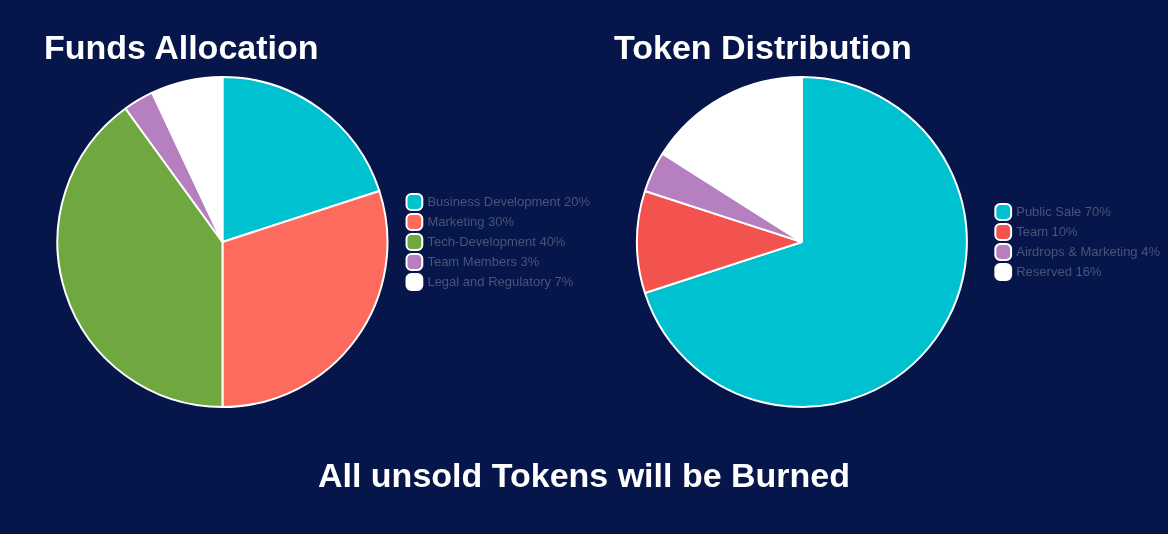 The image size is (1168, 534). Describe the element at coordinates (763, 48) in the screenshot. I see `chart-title: Token Distribution` at that location.